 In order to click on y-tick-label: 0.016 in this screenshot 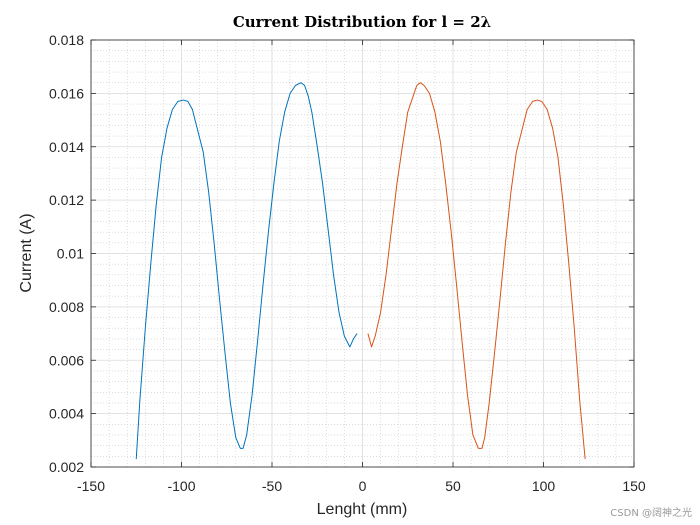, I will do `click(66, 93)`.